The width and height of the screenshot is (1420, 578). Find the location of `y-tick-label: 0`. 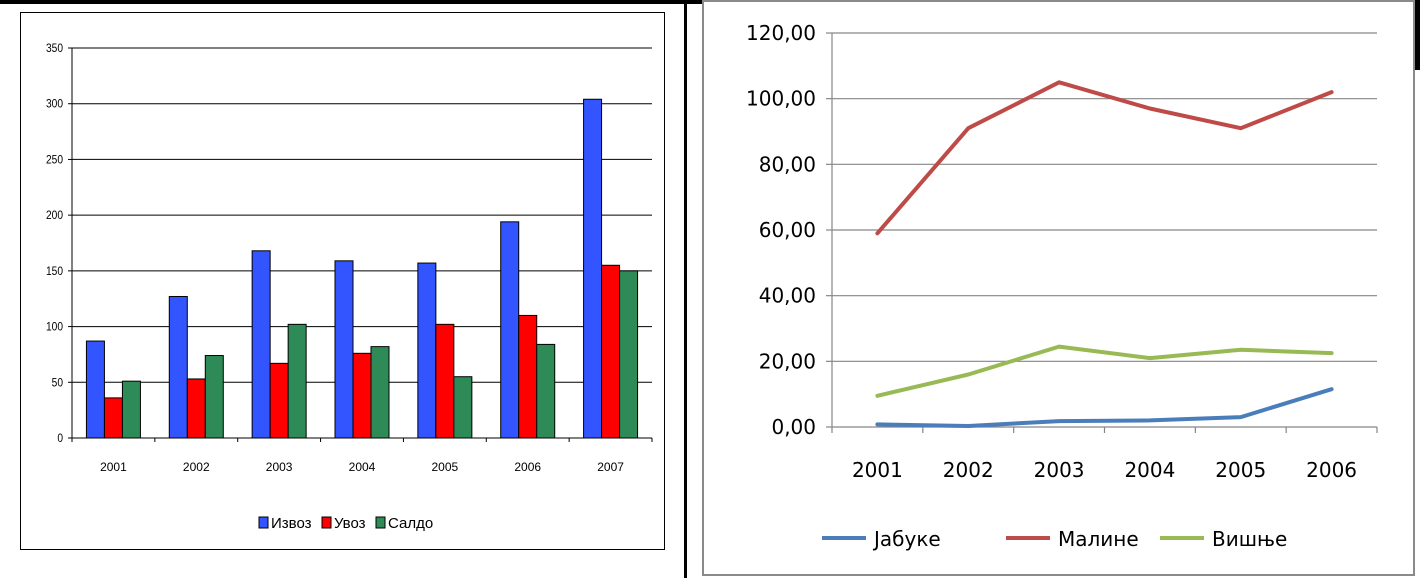

y-tick-label: 0 is located at coordinates (60, 438).